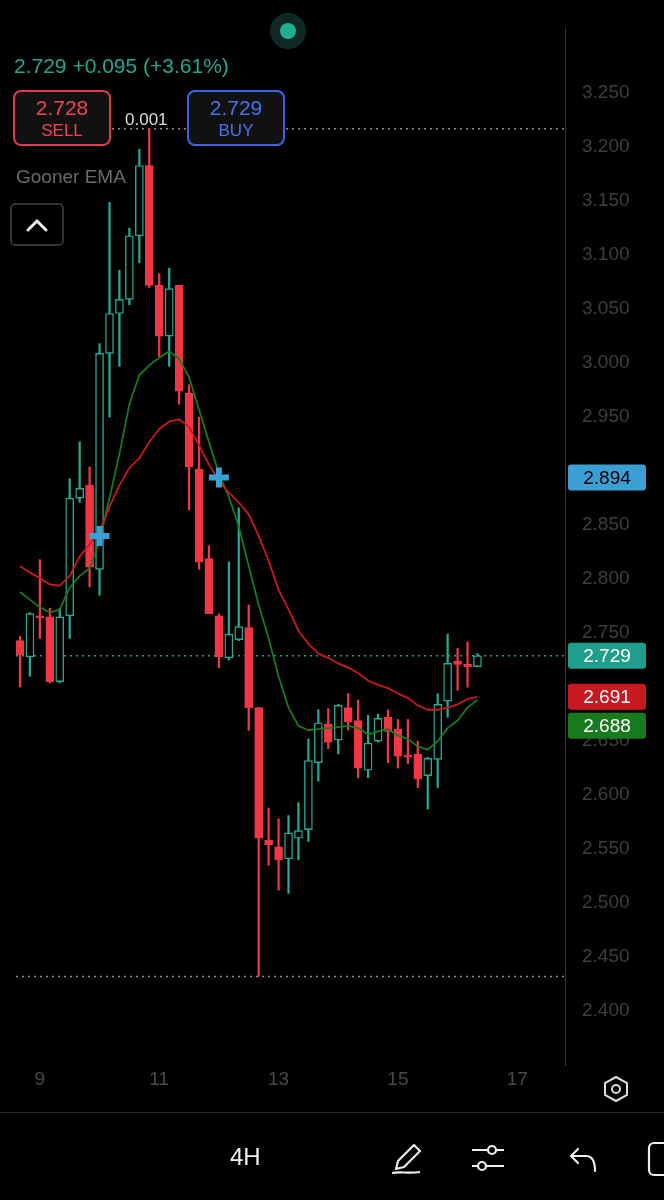 The image size is (664, 1200). Describe the element at coordinates (606, 92) in the screenshot. I see `y-tick-label: 3.250` at that location.